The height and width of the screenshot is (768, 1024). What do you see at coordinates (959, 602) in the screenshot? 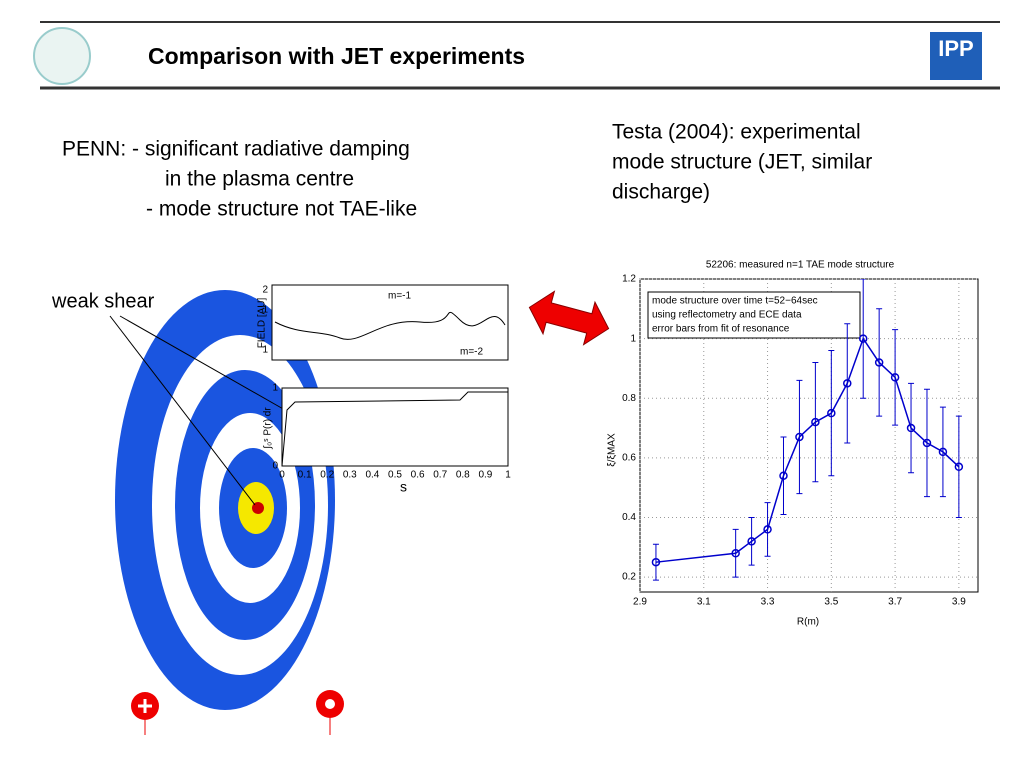
I see `x-tick-label: 3.9` at bounding box center [959, 602].